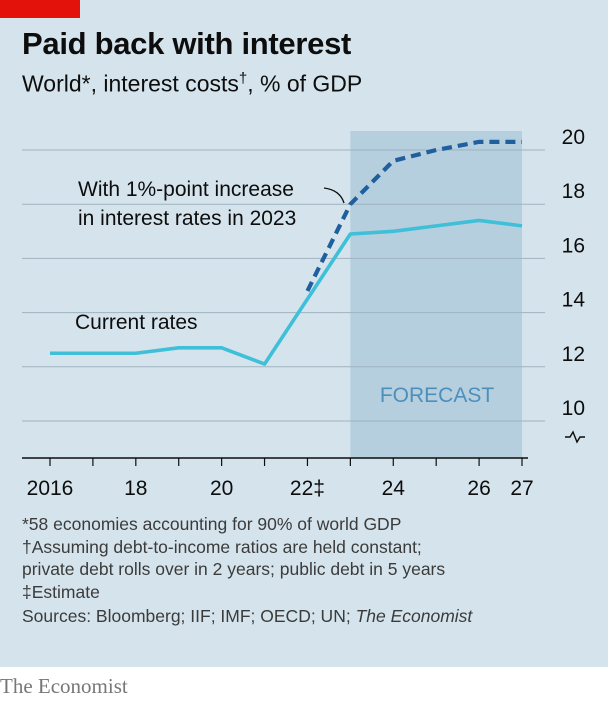 This screenshot has width=608, height=701. Describe the element at coordinates (186, 189) in the screenshot. I see `increase-label-line-1: With 1%-point increase` at that location.